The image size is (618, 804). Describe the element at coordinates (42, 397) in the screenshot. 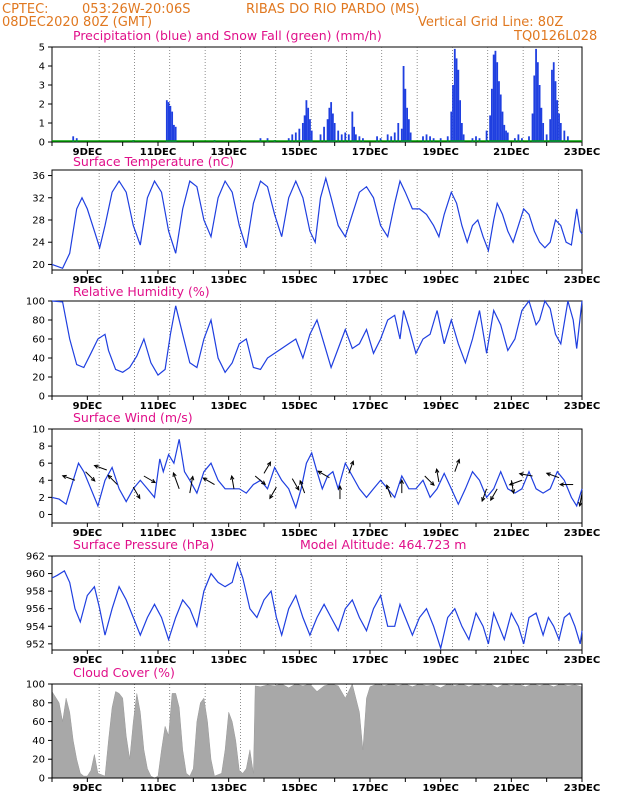

I see `y-tick-label: 0` at that location.